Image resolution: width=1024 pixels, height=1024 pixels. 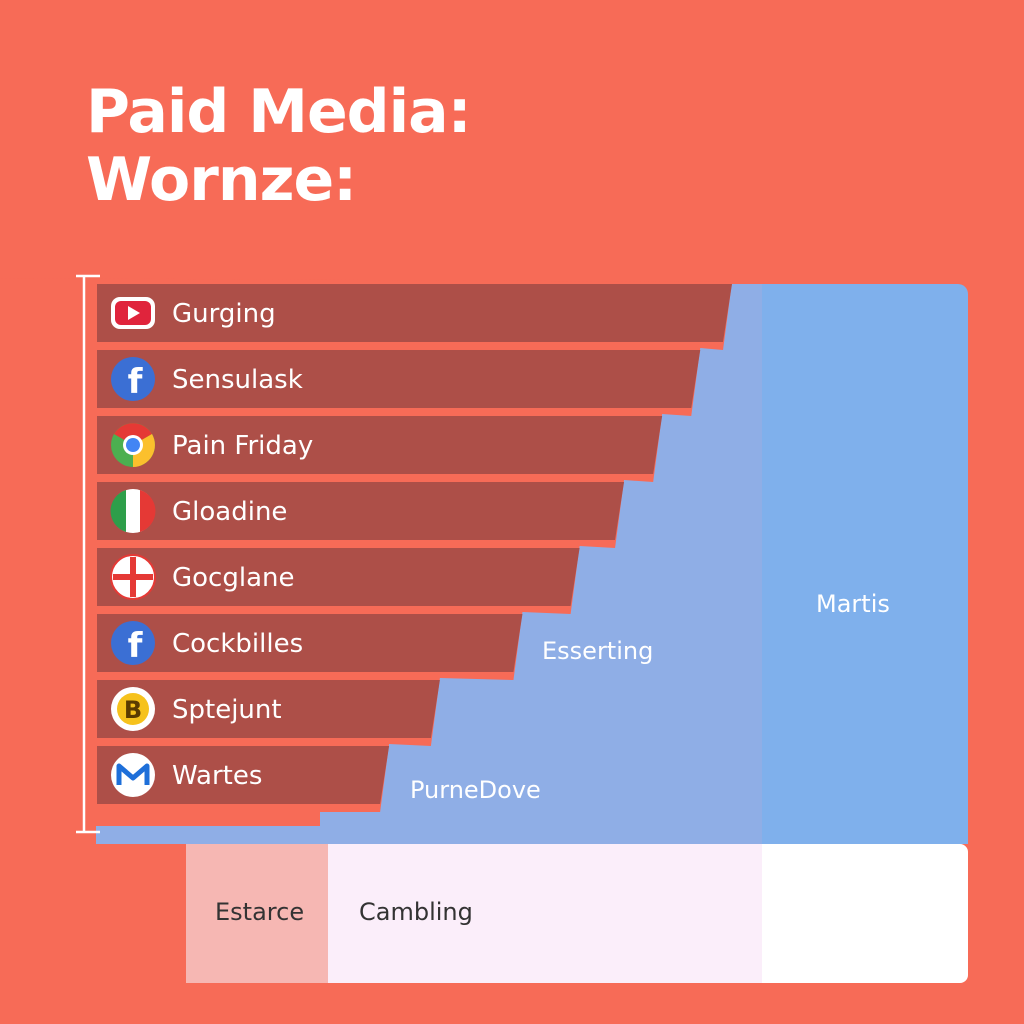 I want to click on chart-title: Paid Media: Wornze:, so click(x=279, y=146).